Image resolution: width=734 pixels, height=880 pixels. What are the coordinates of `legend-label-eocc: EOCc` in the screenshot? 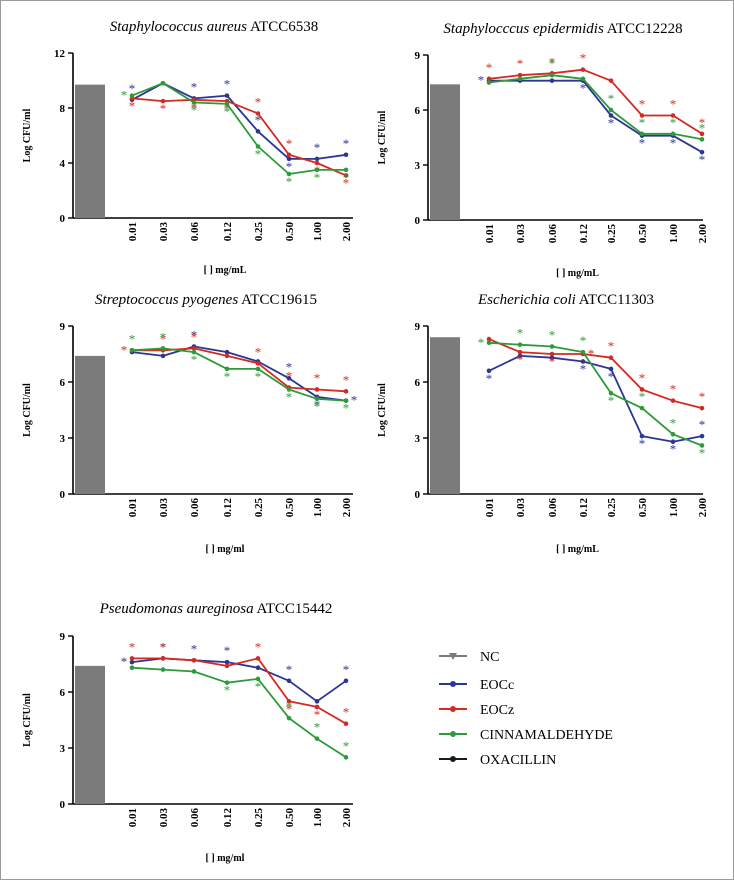 It's located at (497, 685).